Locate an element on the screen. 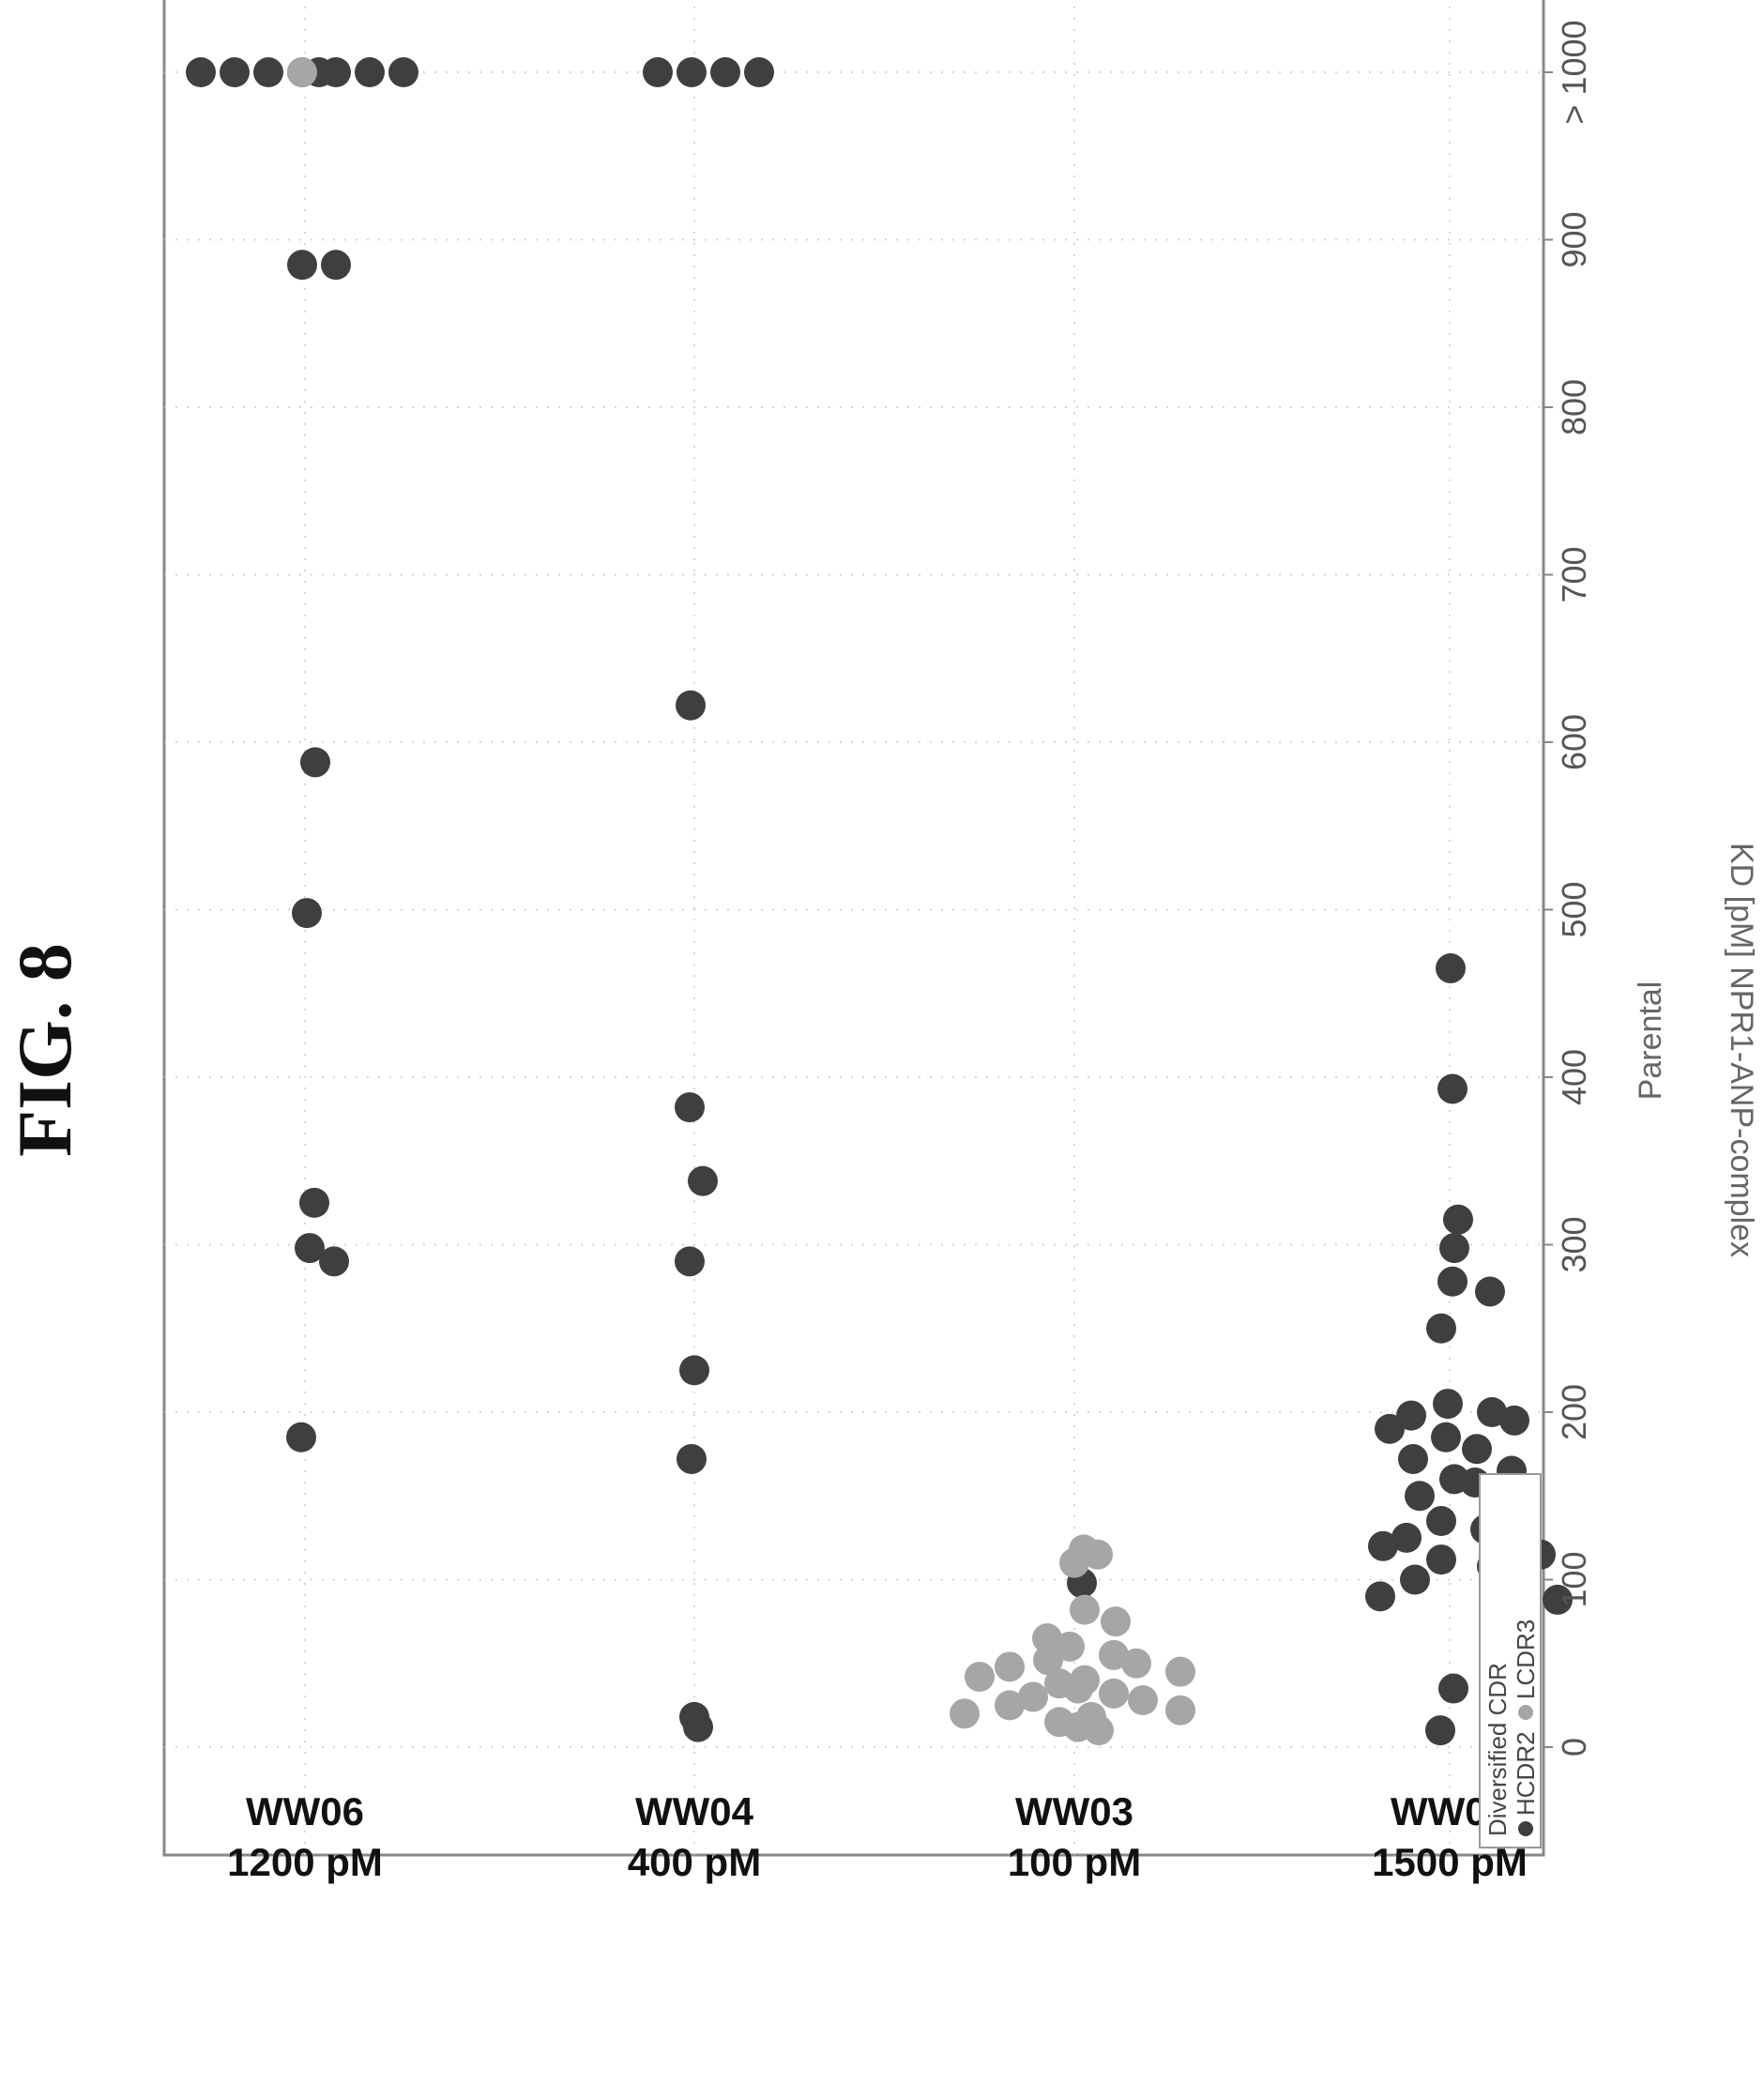  x-category-name: WW04 is located at coordinates (694, 1811).